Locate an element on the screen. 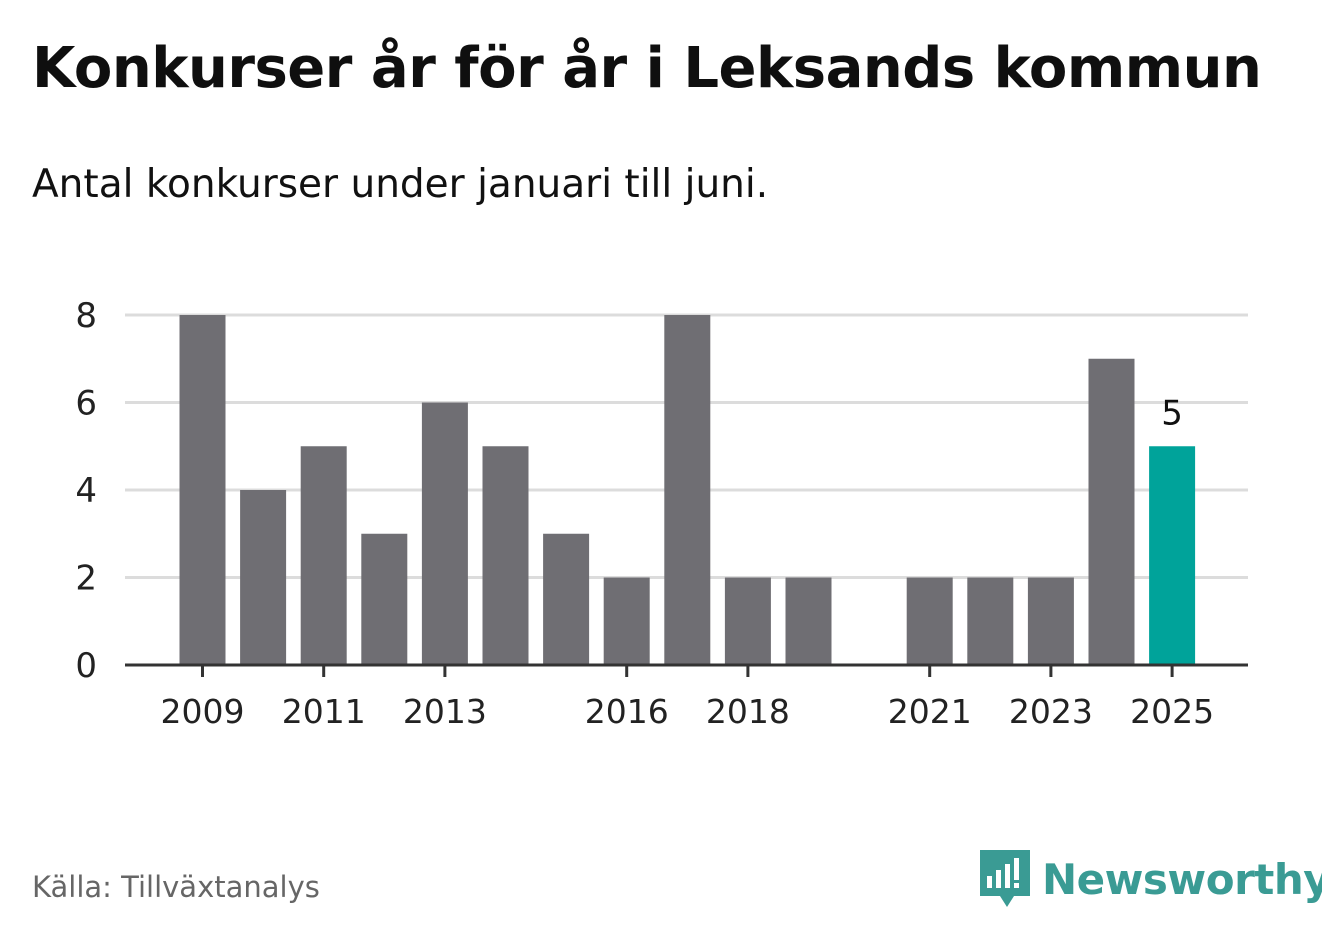  brand-logo: Newsworthy is located at coordinates (1151, 879).